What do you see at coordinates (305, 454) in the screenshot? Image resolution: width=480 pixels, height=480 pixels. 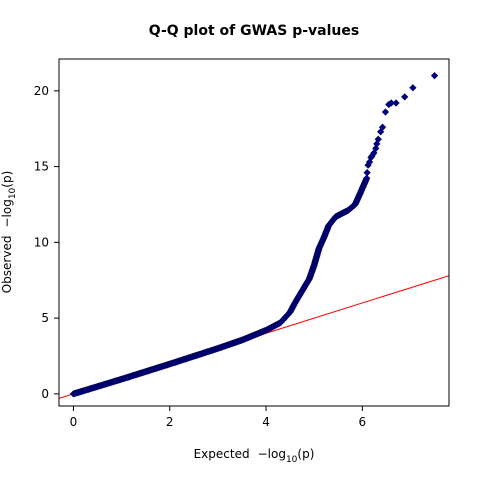 I see `x-axis-label-var: (p)` at bounding box center [305, 454].